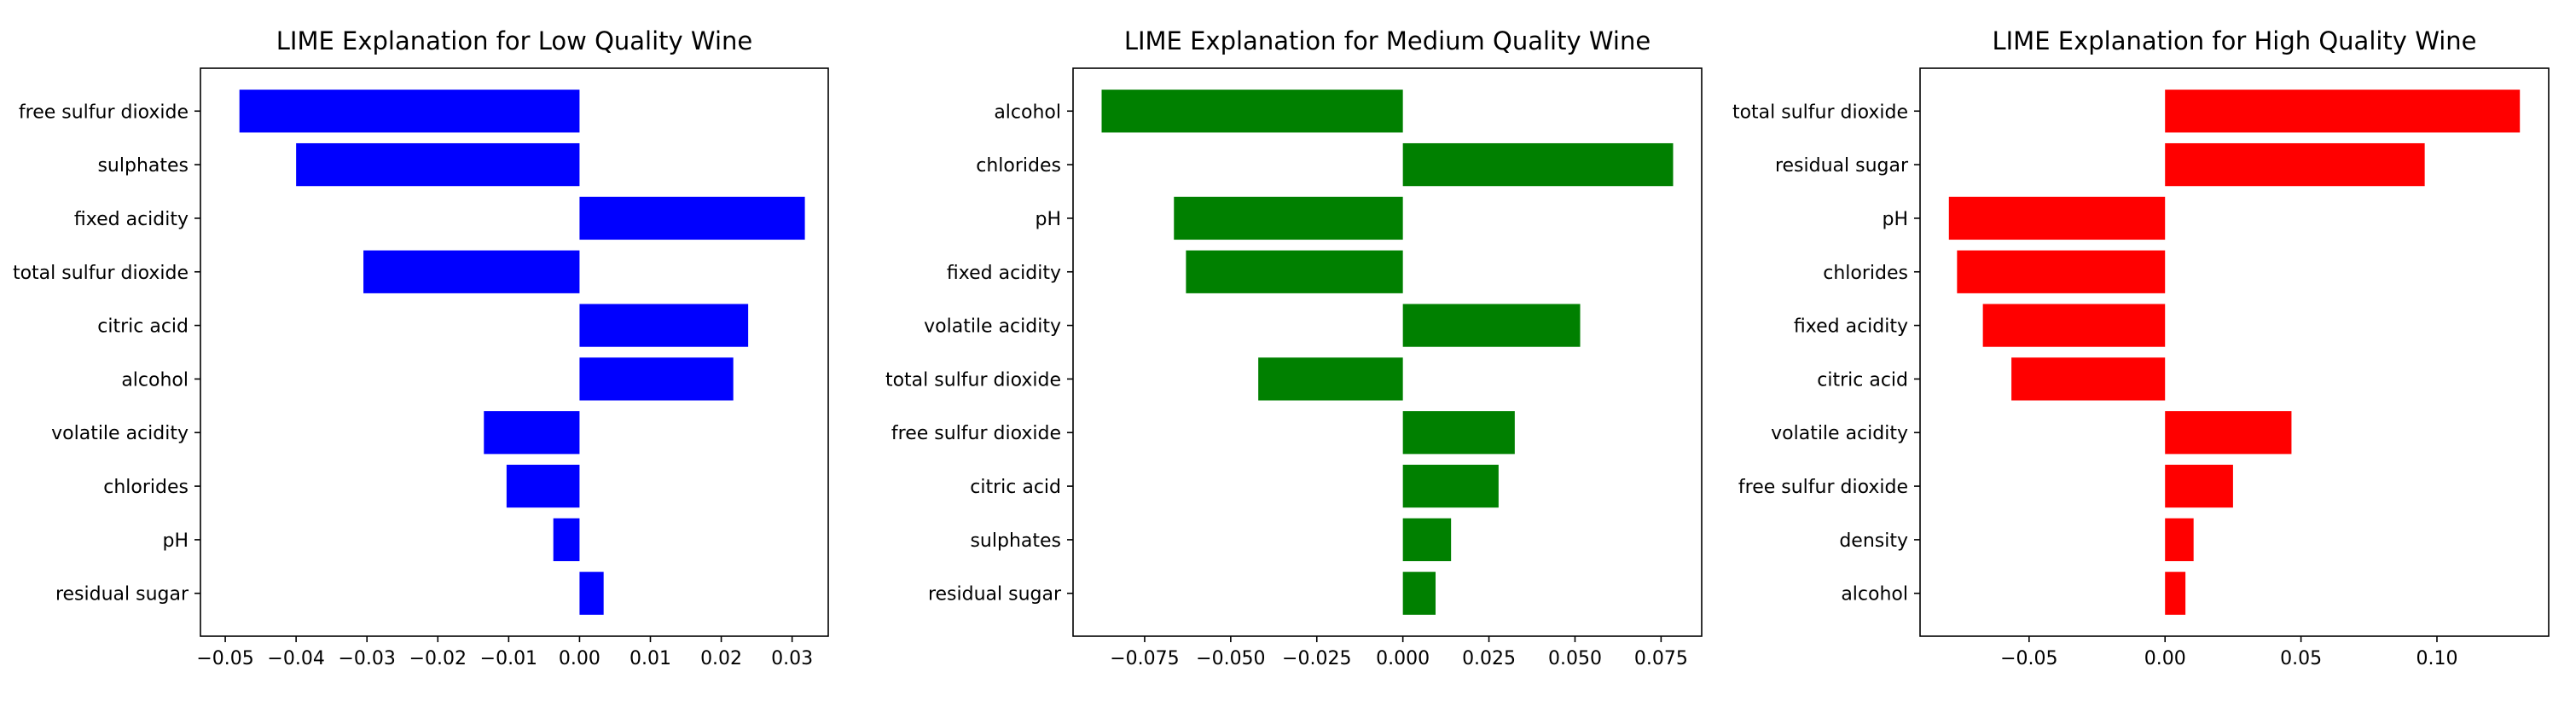 This screenshot has width=2576, height=701. Describe the element at coordinates (721, 658) in the screenshot. I see `x-tick-label: 0.02` at that location.